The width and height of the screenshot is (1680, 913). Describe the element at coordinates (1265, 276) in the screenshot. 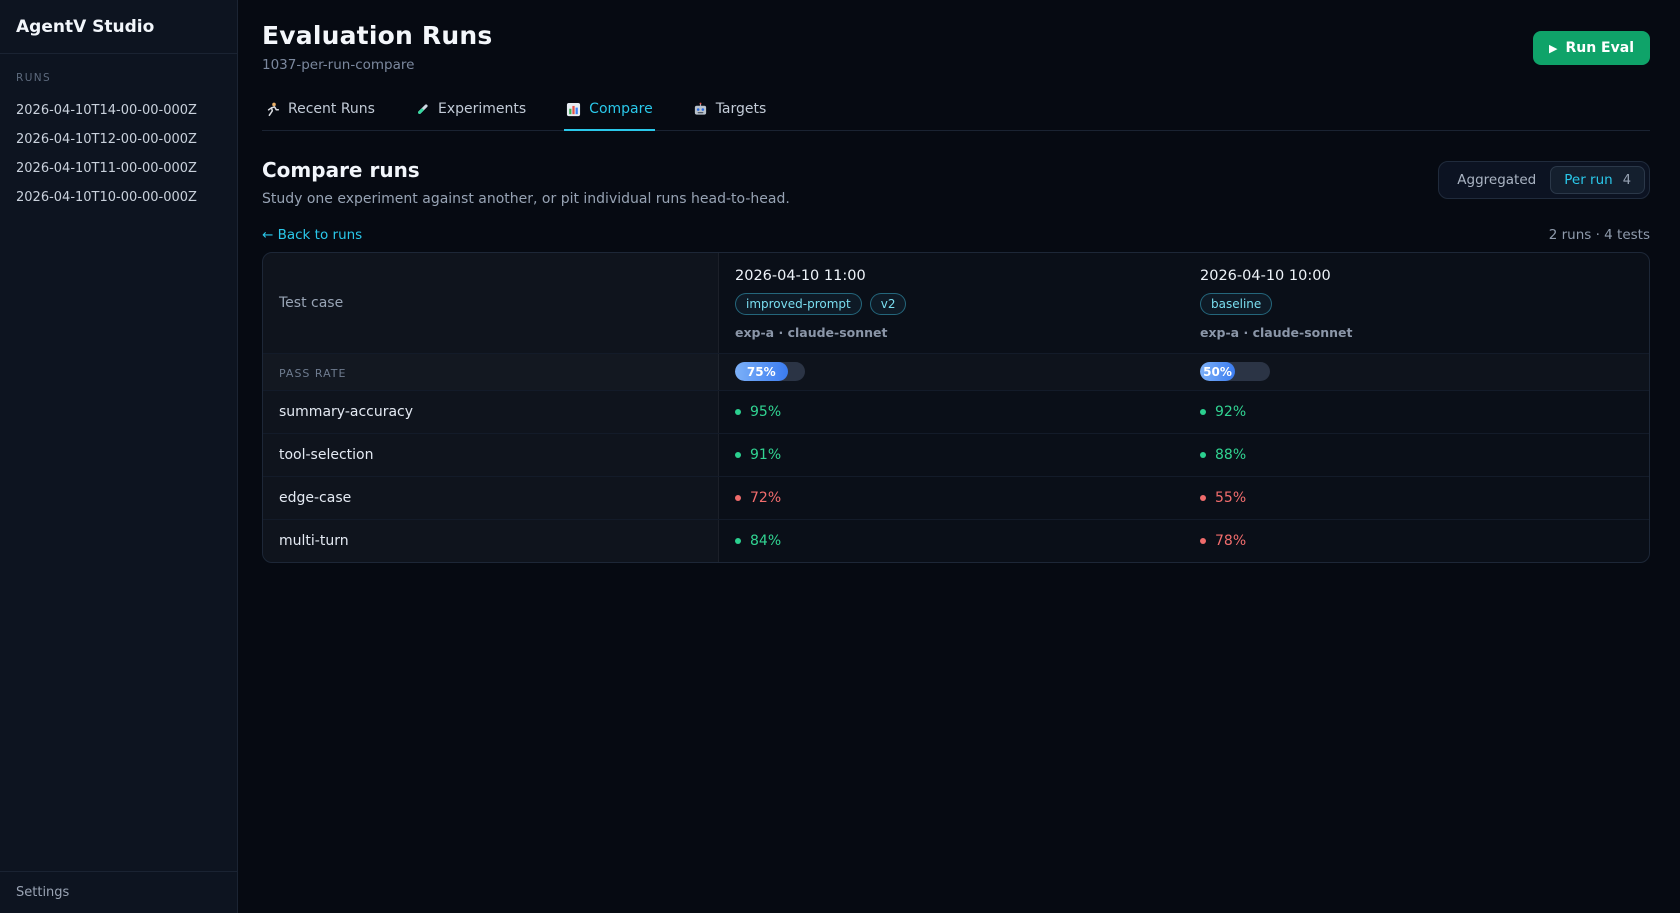

I see `run-datetime: 2026-04-10 10:00` at that location.